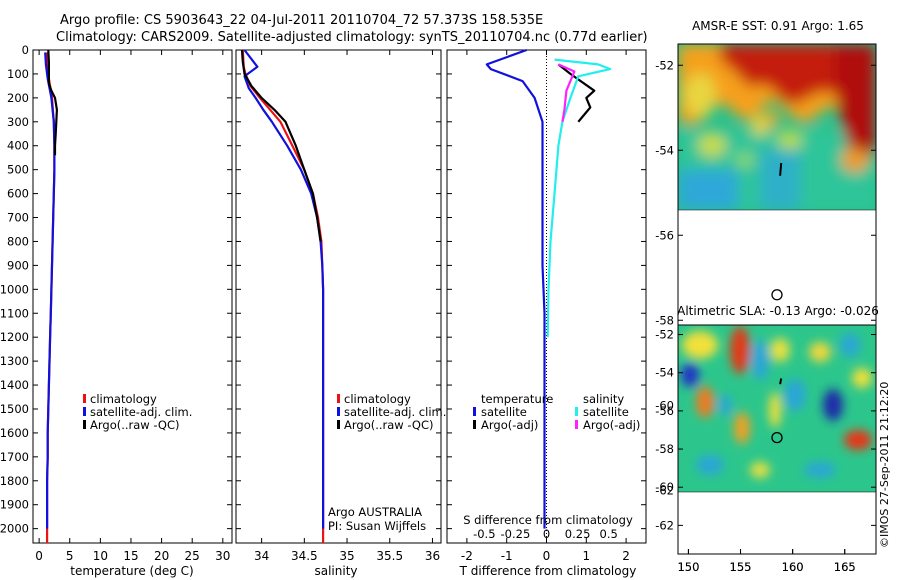  Describe the element at coordinates (664, 490) in the screenshot. I see `lat-tick-label: -62` at that location.